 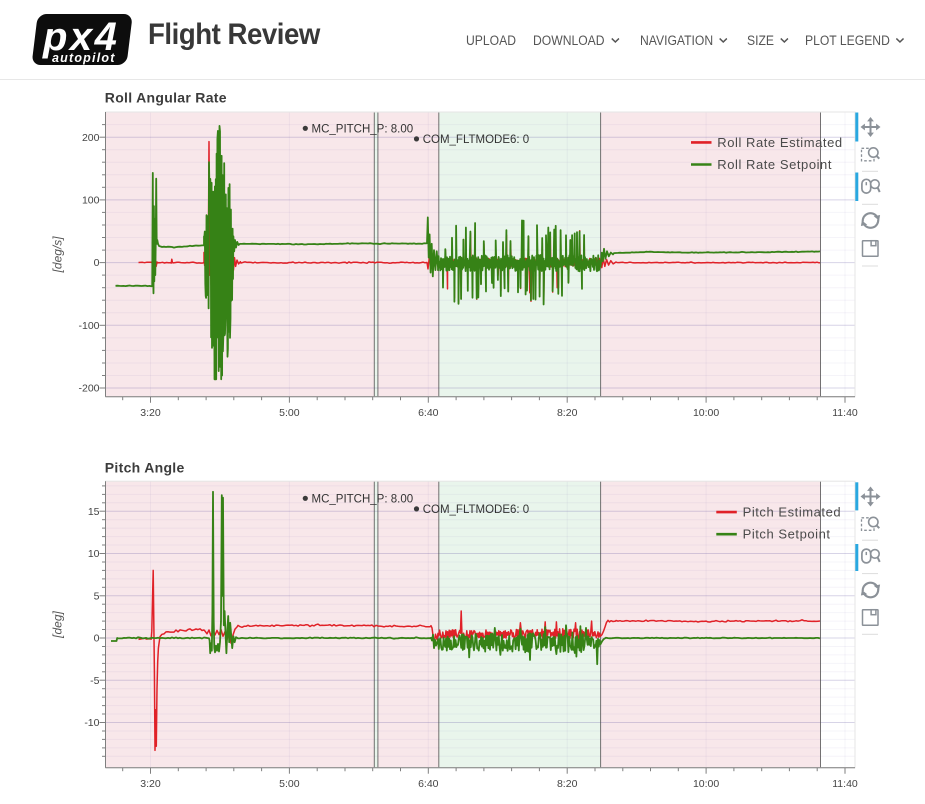 I want to click on svg-text: autopilot, so click(x=84, y=58).